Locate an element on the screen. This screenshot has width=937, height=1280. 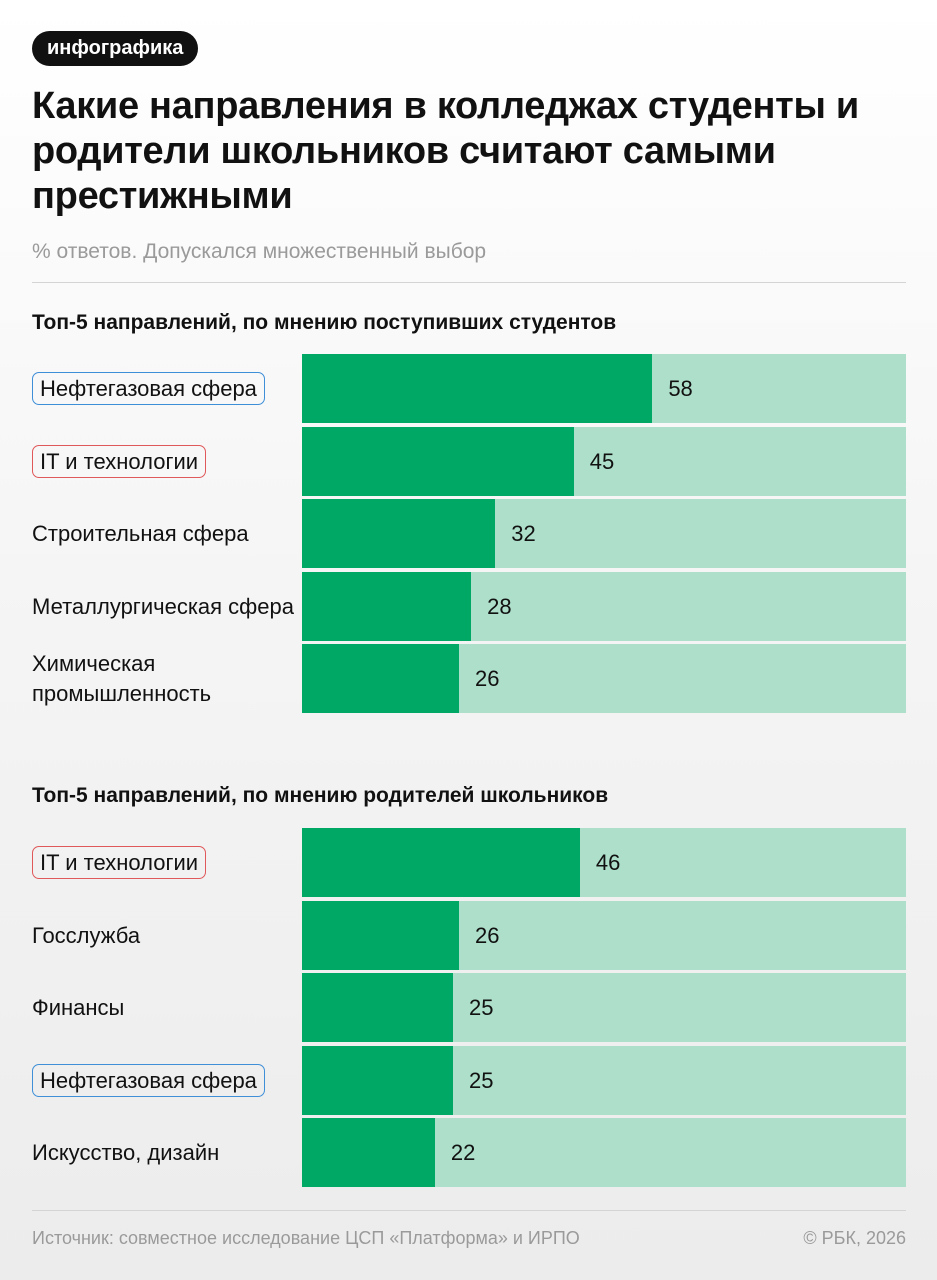
bar-row: Искусство, дизайн 22 is located at coordinates (468, 1152).